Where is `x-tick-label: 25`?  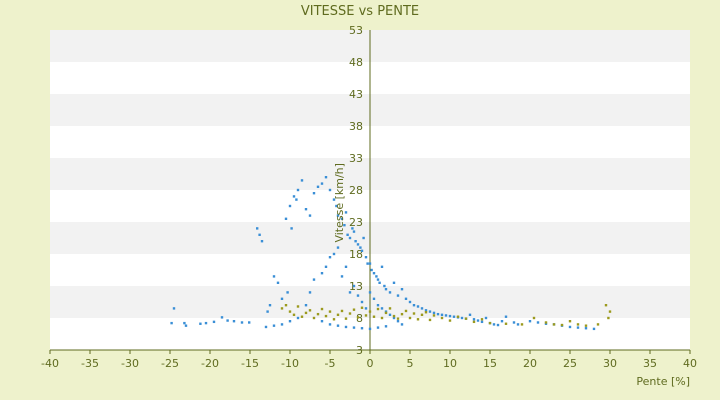
x-tick-label: 25 is located at coordinates (570, 363).